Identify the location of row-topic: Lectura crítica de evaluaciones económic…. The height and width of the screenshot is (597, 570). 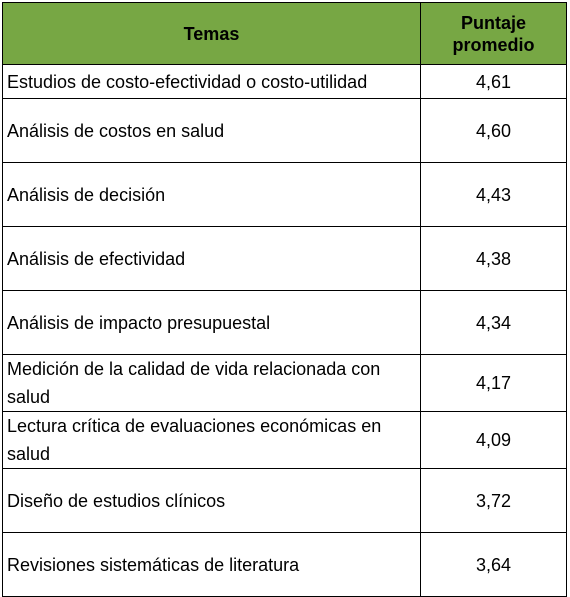
(211, 440).